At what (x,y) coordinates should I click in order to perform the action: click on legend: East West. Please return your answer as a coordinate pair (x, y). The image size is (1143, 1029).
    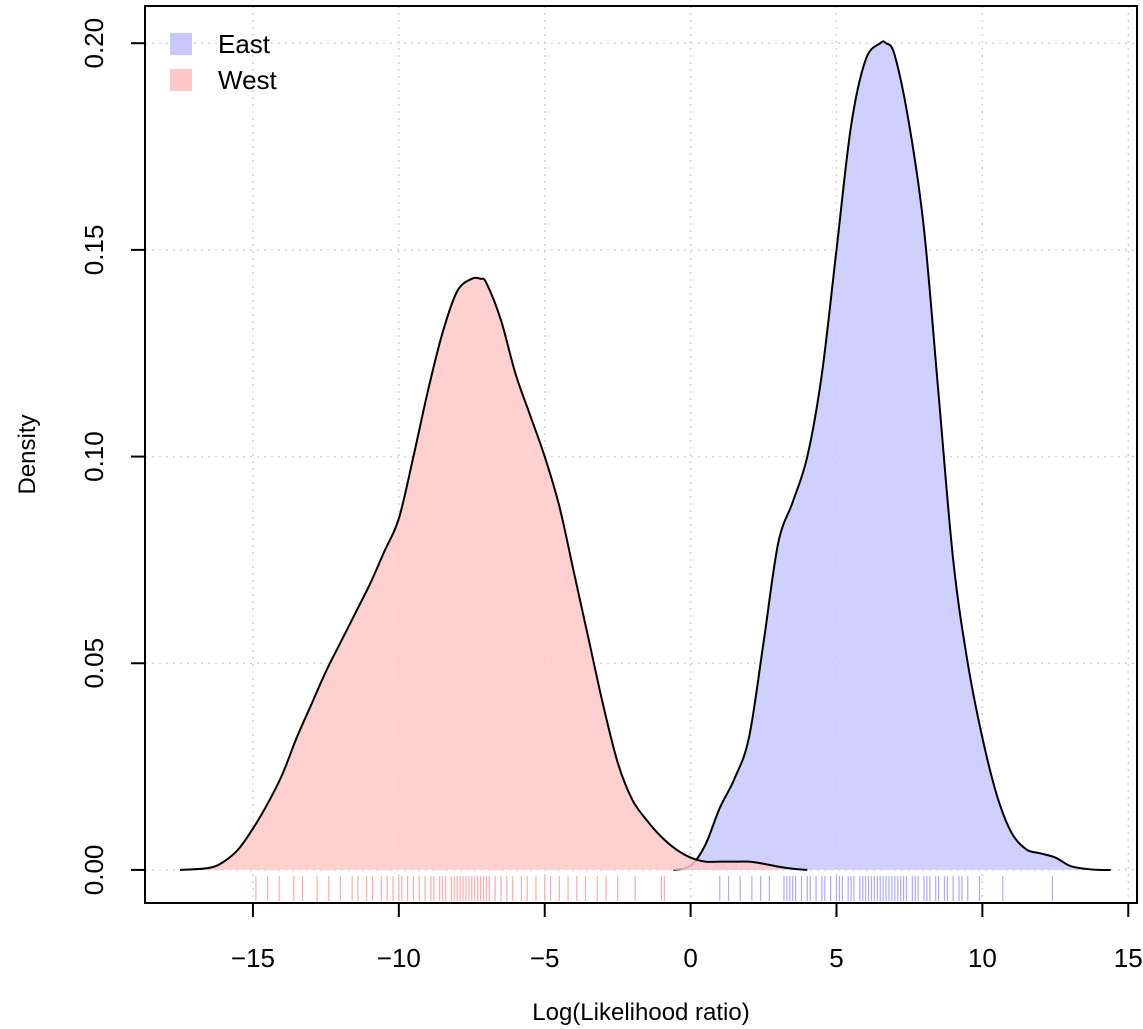
    Looking at the image, I should click on (224, 62).